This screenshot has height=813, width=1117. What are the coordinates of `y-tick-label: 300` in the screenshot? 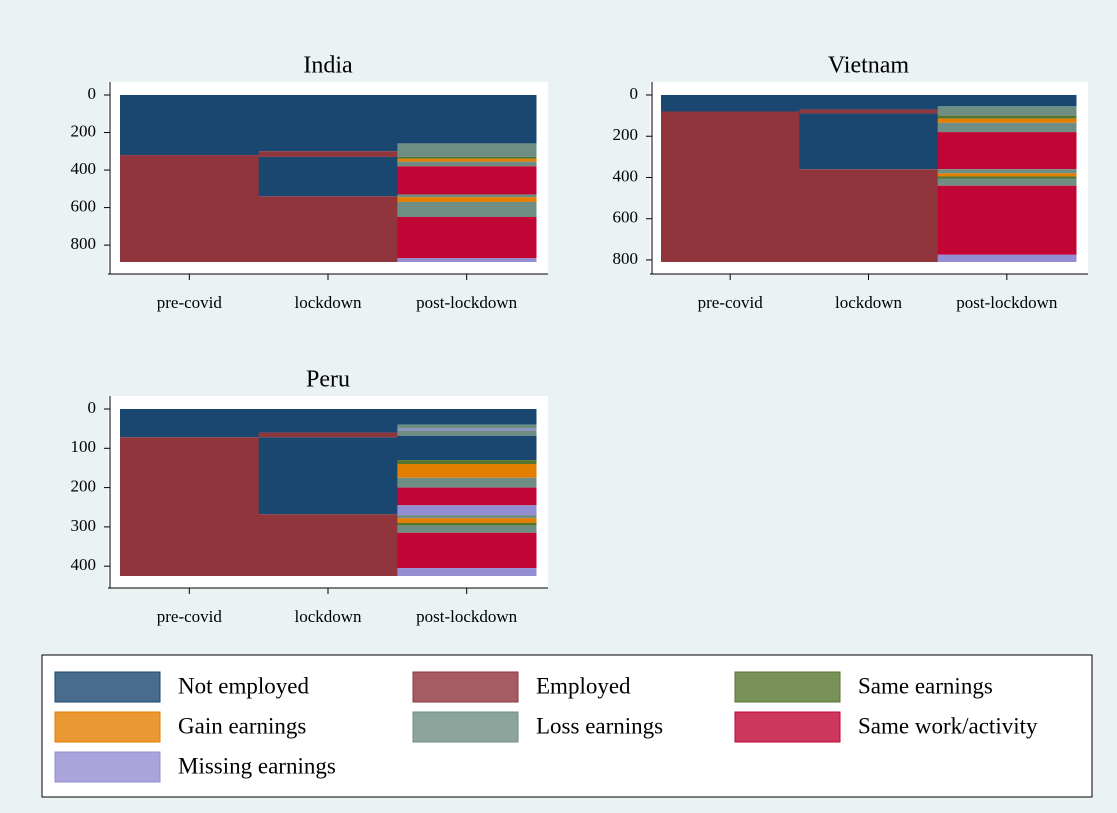 It's located at (84, 525).